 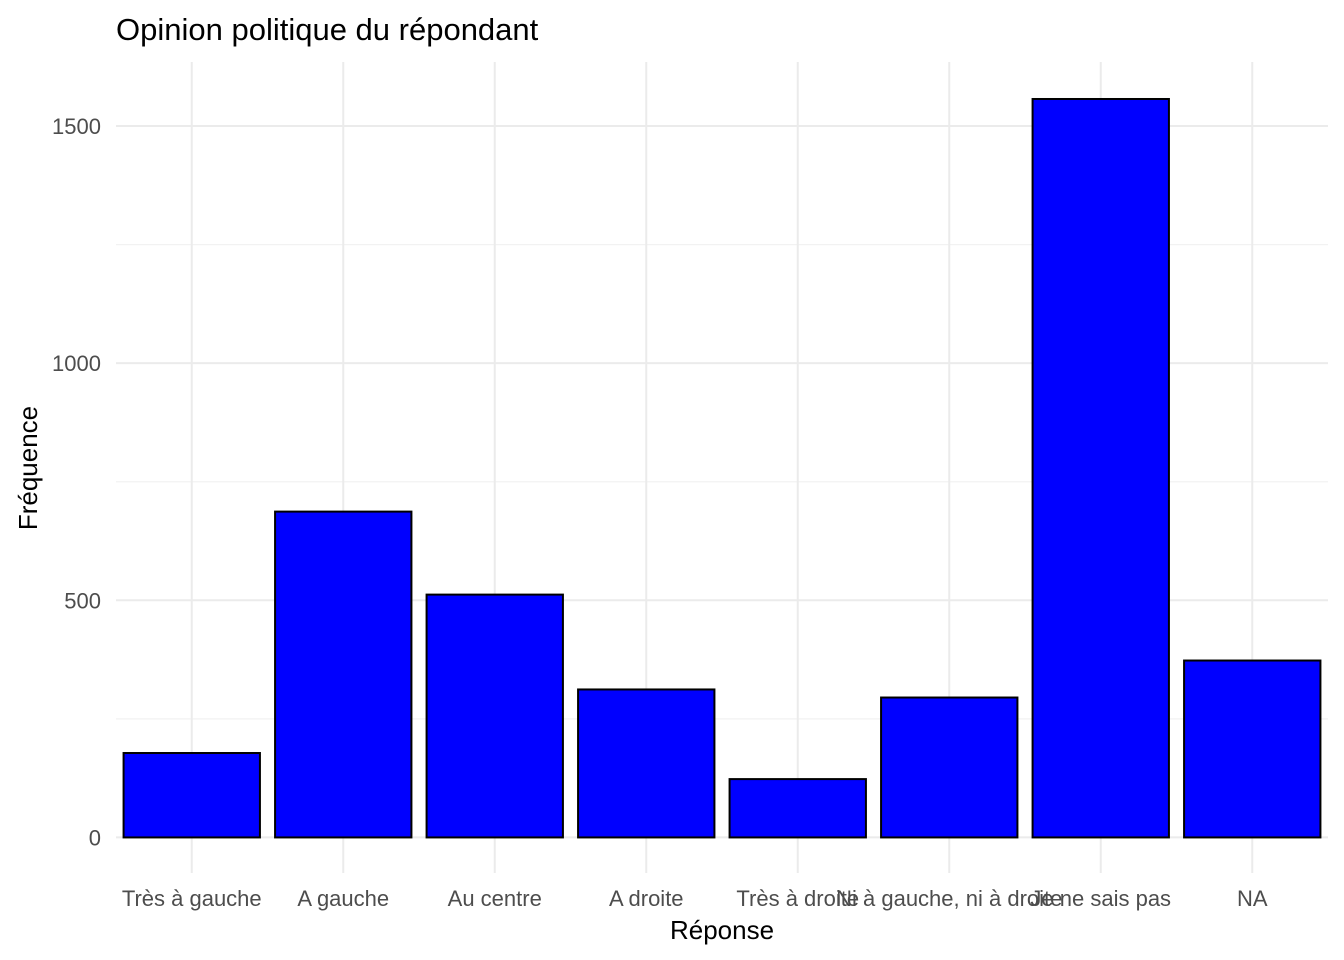 I want to click on y-axis-title: Fréquence, so click(x=28, y=468).